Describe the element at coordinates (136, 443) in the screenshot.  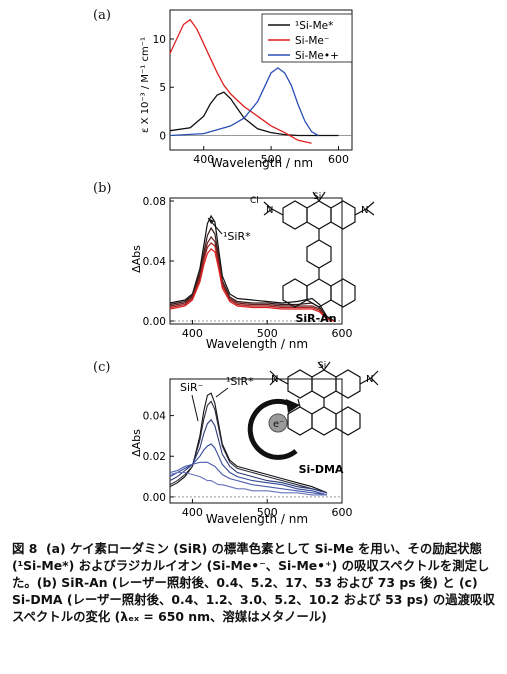
I see `chart-c-ylabel: ΔAbs` at that location.